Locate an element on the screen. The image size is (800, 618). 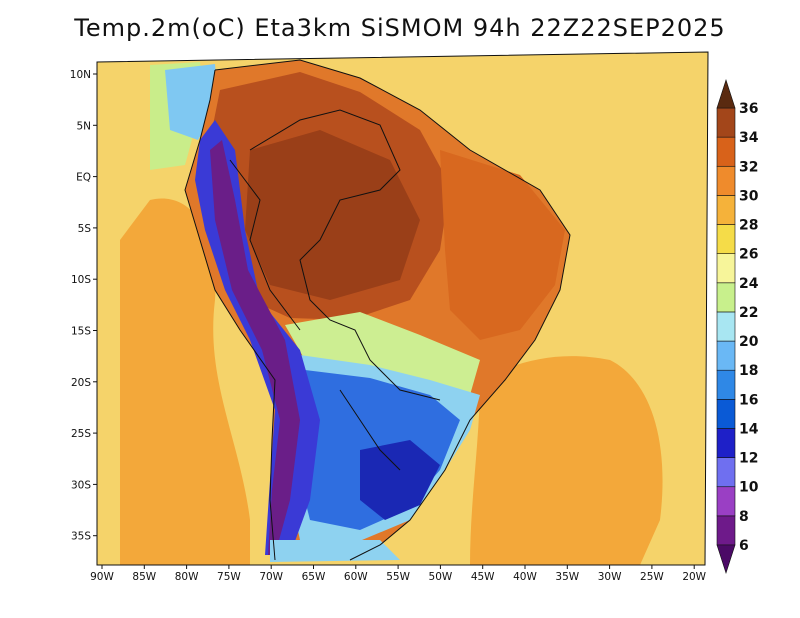
lon-tick-label: 35W is located at coordinates (567, 577).